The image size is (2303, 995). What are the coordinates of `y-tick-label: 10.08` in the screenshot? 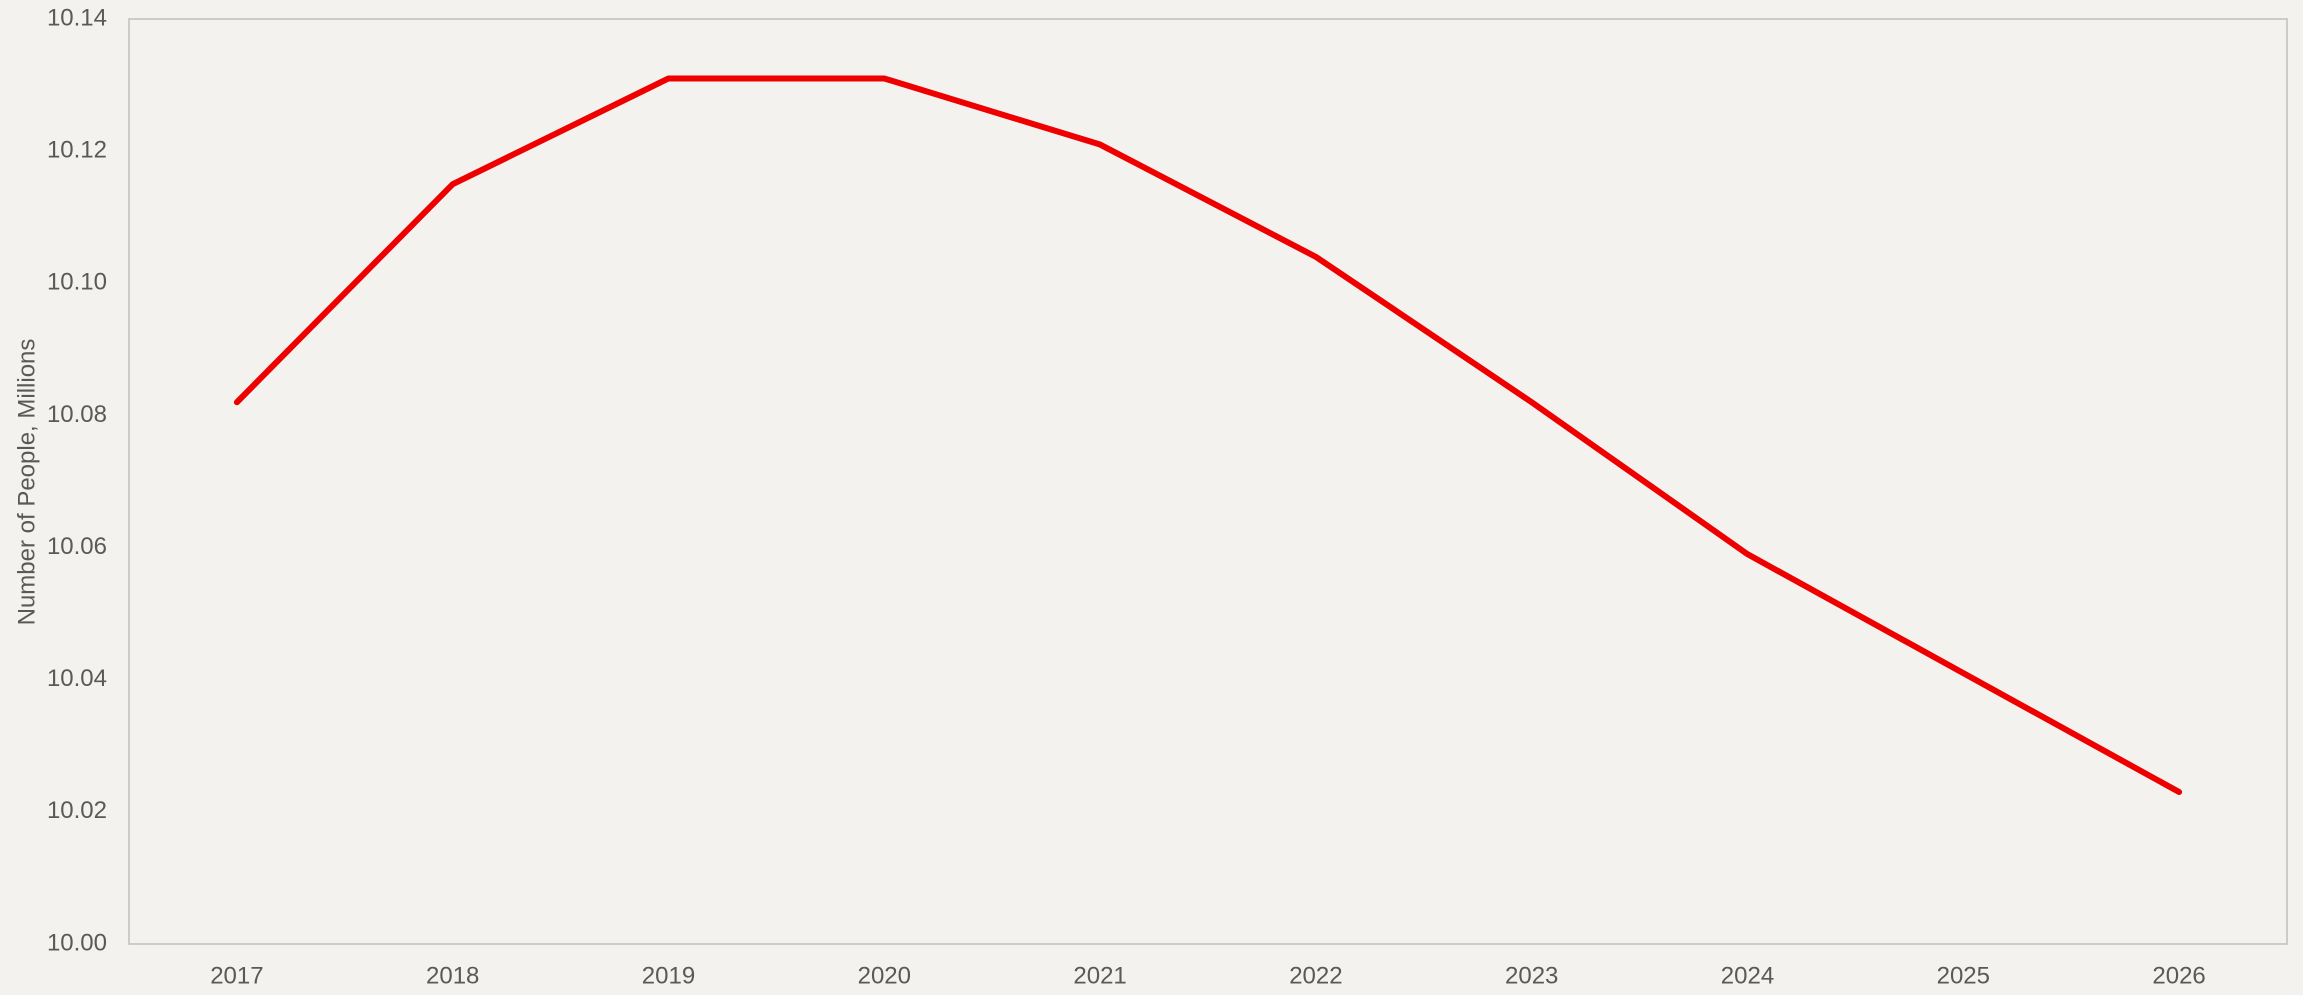 It's located at (77, 414).